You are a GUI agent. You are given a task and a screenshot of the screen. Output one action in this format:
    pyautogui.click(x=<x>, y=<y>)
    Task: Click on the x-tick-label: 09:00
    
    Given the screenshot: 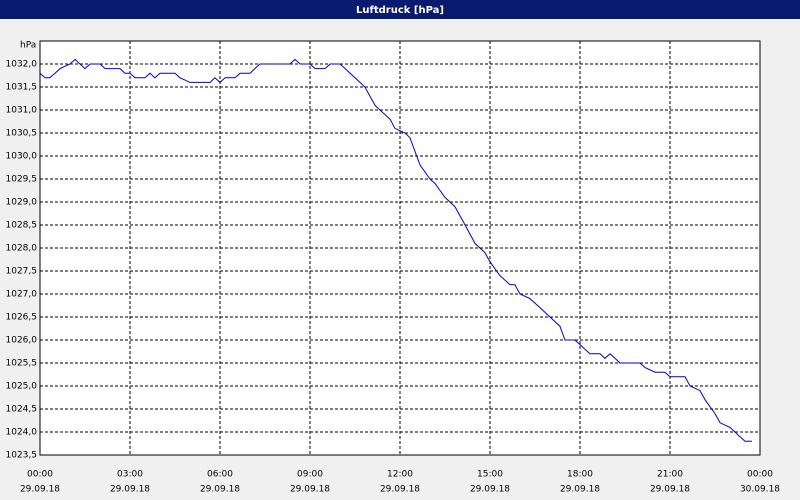 What is the action you would take?
    pyautogui.click(x=310, y=475)
    